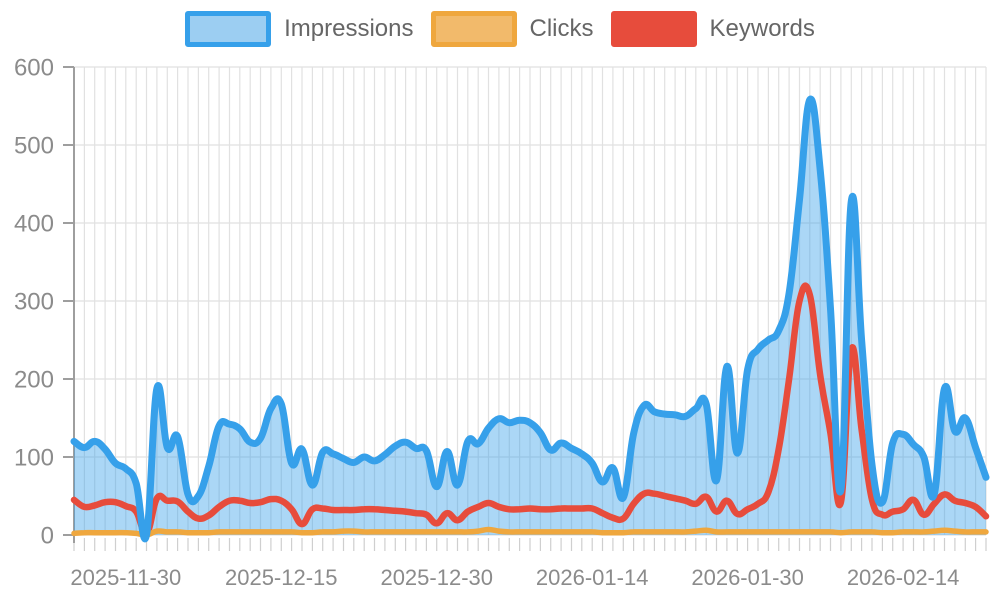  Describe the element at coordinates (436, 577) in the screenshot. I see `svg-text: 2025-12-30` at that location.